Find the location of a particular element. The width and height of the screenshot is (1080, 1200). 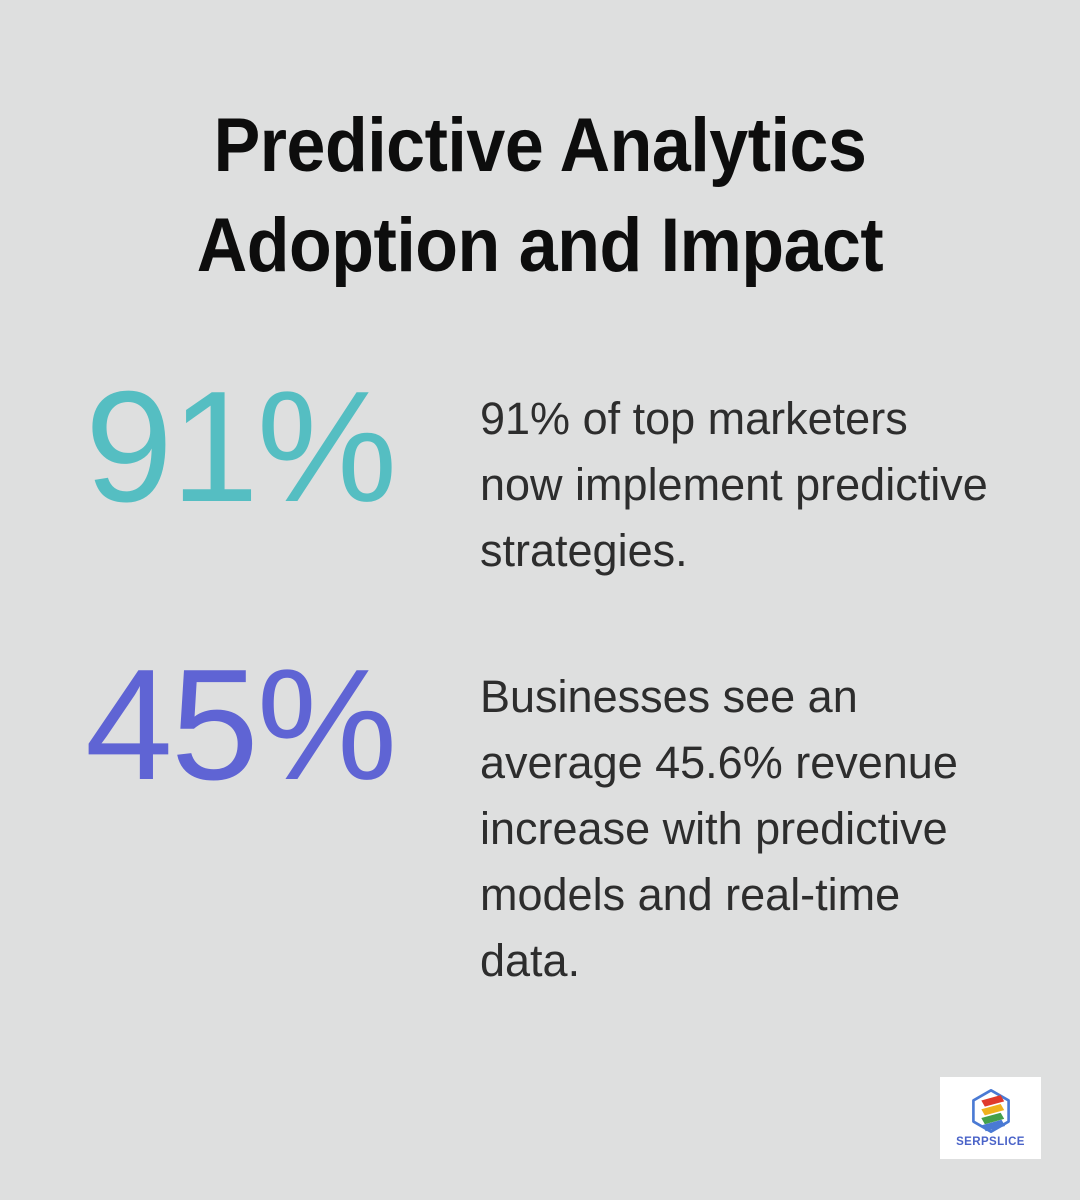

brand-logo-card: SERPSLICE is located at coordinates (990, 1118).